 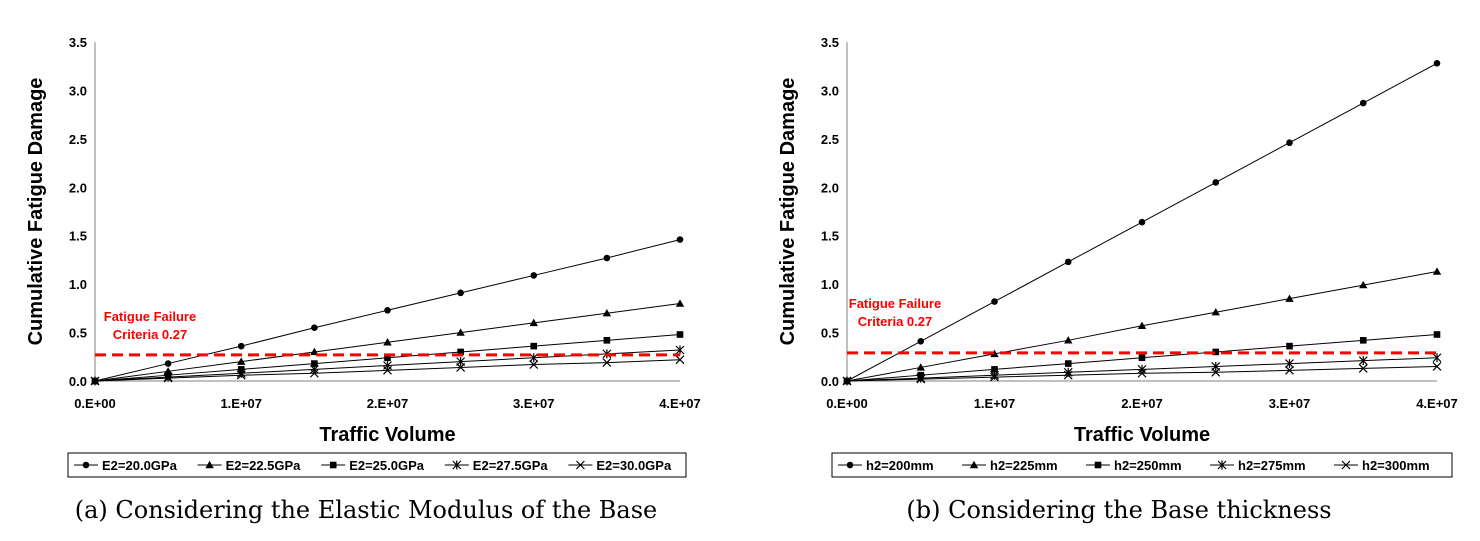 I want to click on criteria-label-line2: Criteria 0.27, so click(x=150, y=334).